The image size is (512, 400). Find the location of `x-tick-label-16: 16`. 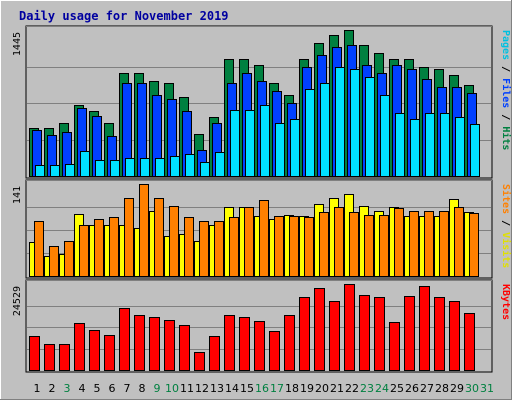

x-tick-label-16: 16 is located at coordinates (262, 388).